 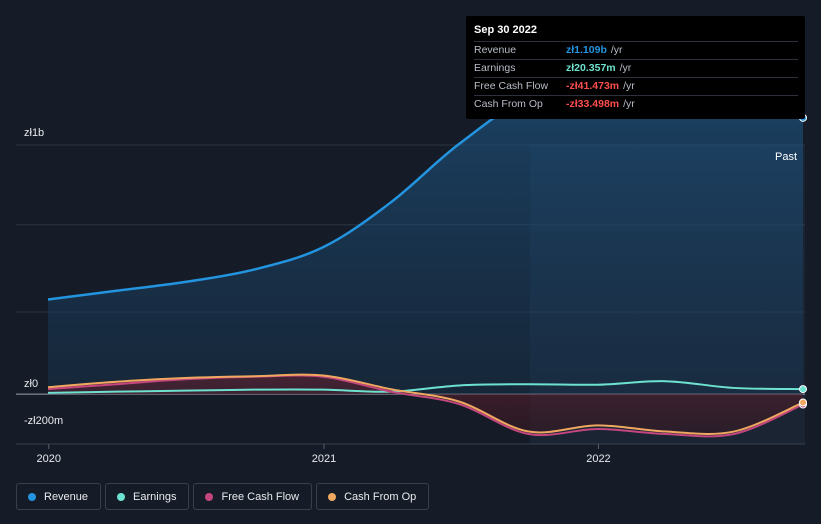 I want to click on end-marker-earnings, so click(x=803, y=389).